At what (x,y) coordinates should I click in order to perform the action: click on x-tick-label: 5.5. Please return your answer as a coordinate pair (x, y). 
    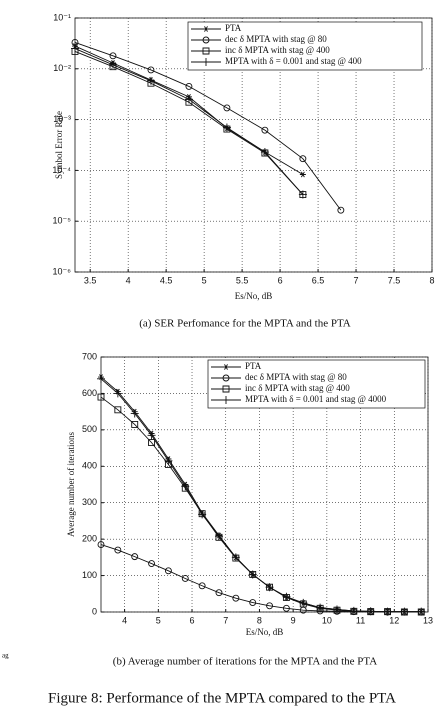
    Looking at the image, I should click on (242, 280).